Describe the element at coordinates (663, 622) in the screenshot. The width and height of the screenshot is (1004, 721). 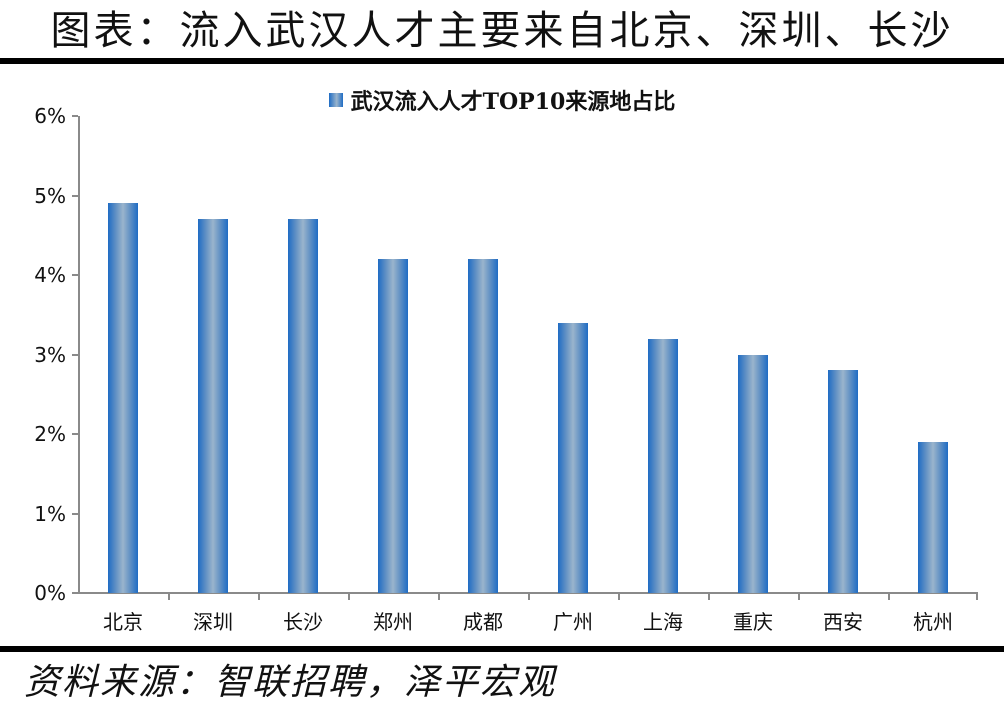
I see `x-category-label: 上海` at that location.